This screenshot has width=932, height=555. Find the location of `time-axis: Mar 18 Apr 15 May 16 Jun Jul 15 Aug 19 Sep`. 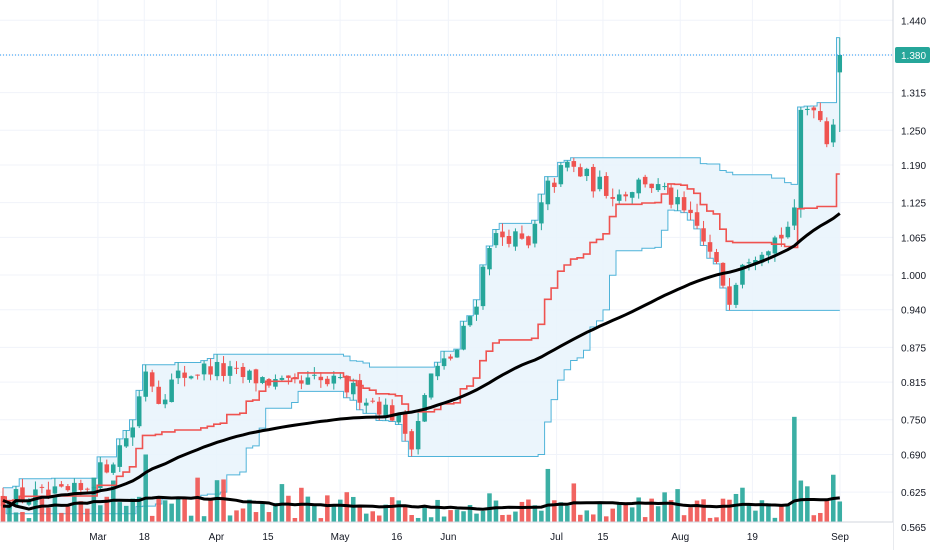

time-axis: Mar 18 Apr 15 May 16 Jun Jul 15 Aug 19 Sep is located at coordinates (446, 535).